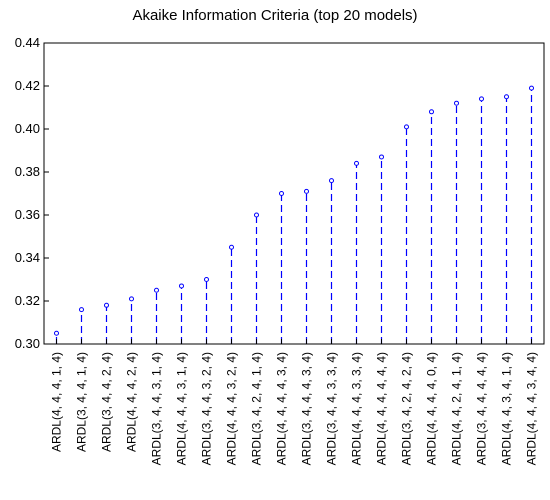 The image size is (550, 500). Describe the element at coordinates (332, 408) in the screenshot. I see `x-tick-label: ARDL(3, 4, 4, 3, 3, 4)` at that location.